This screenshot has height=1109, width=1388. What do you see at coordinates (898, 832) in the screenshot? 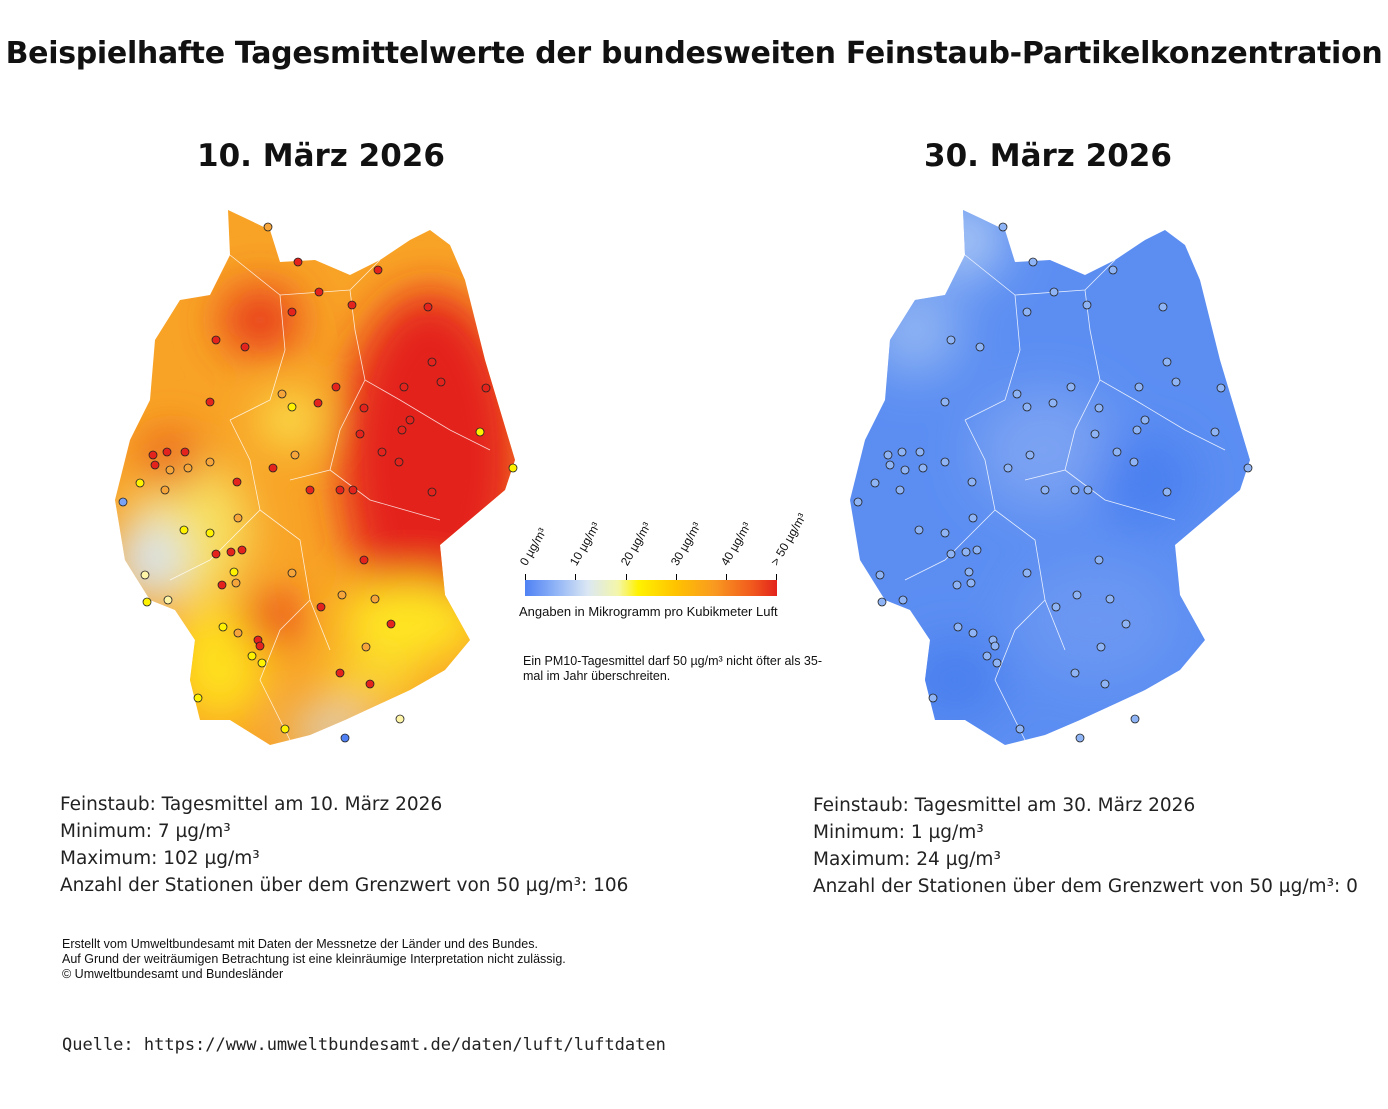
I see `summary-minimum: Minimum: 1 µg/m³` at bounding box center [898, 832].